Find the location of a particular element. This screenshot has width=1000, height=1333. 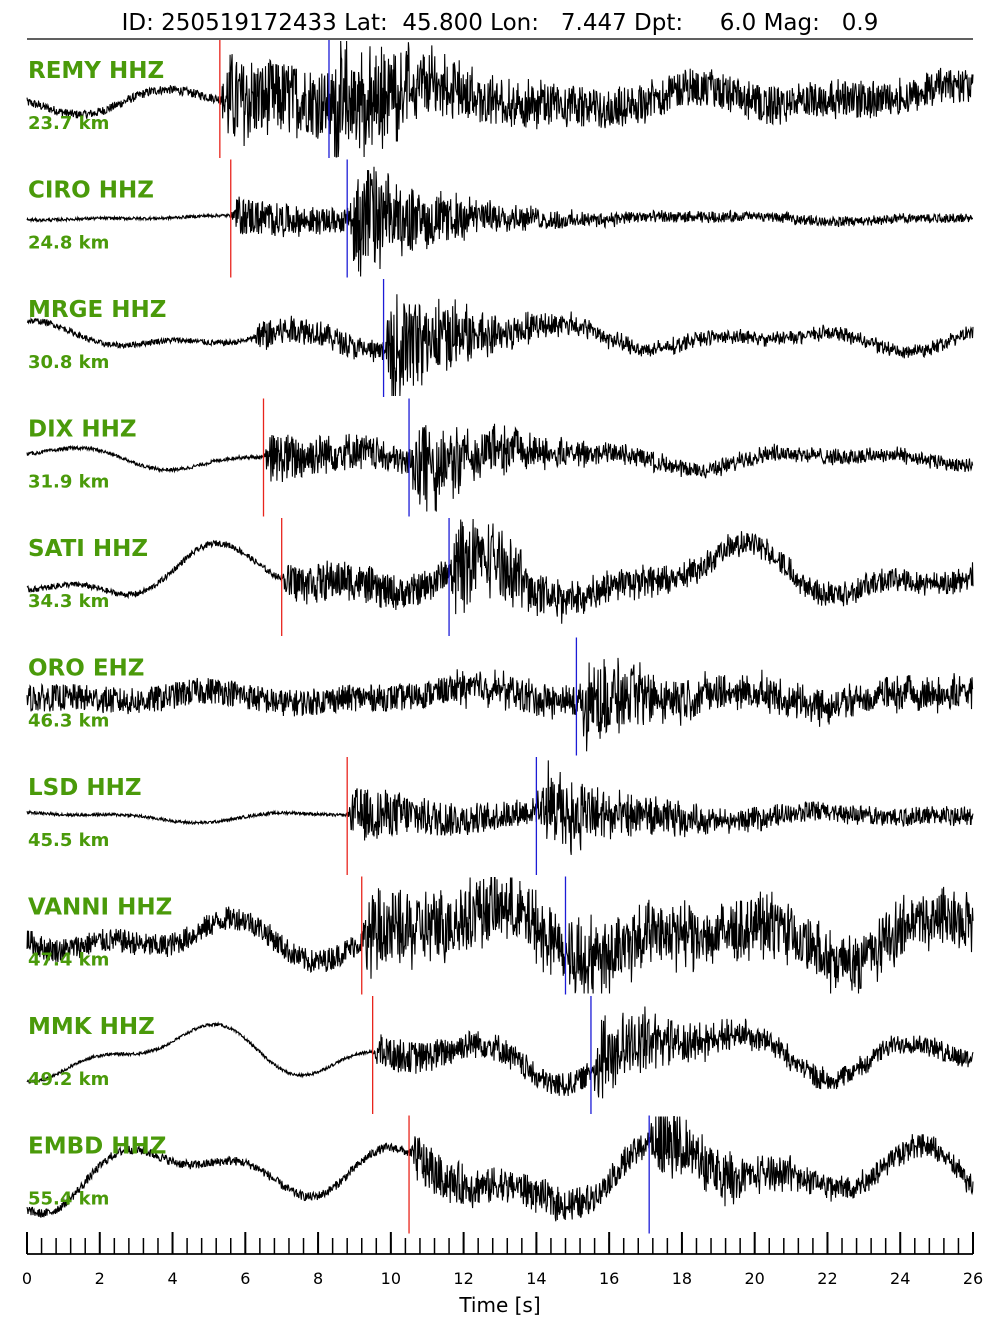

tick-label: 22 is located at coordinates (827, 1278).